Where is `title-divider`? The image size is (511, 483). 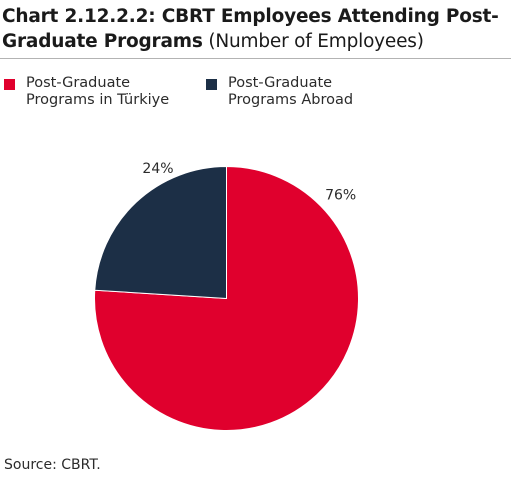
title-divider is located at coordinates (255, 58).